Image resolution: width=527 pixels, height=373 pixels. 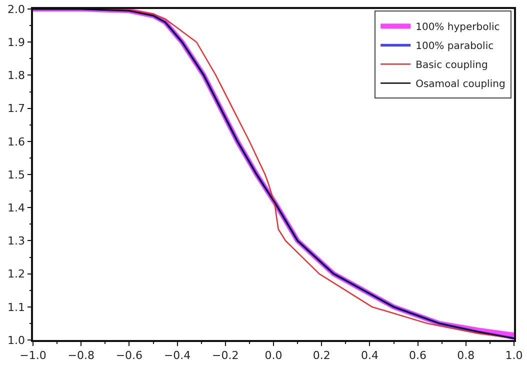 I want to click on legend-label: Osamoal coupling, so click(x=461, y=84).